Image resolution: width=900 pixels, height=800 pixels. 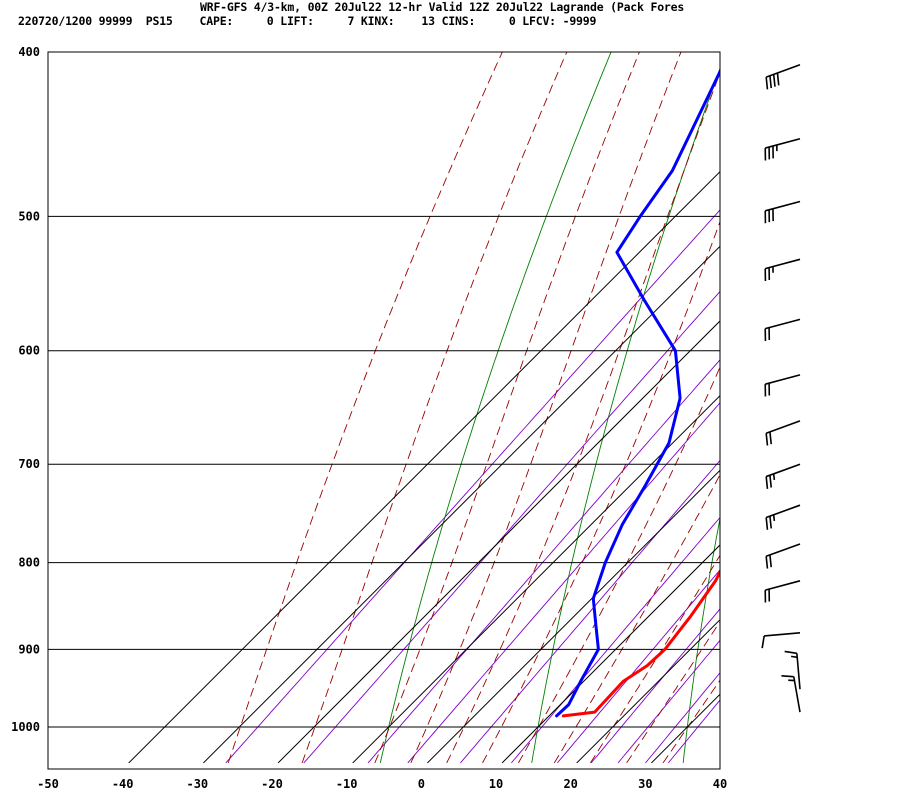 I want to click on y-tick-label: 900, so click(x=29, y=649).